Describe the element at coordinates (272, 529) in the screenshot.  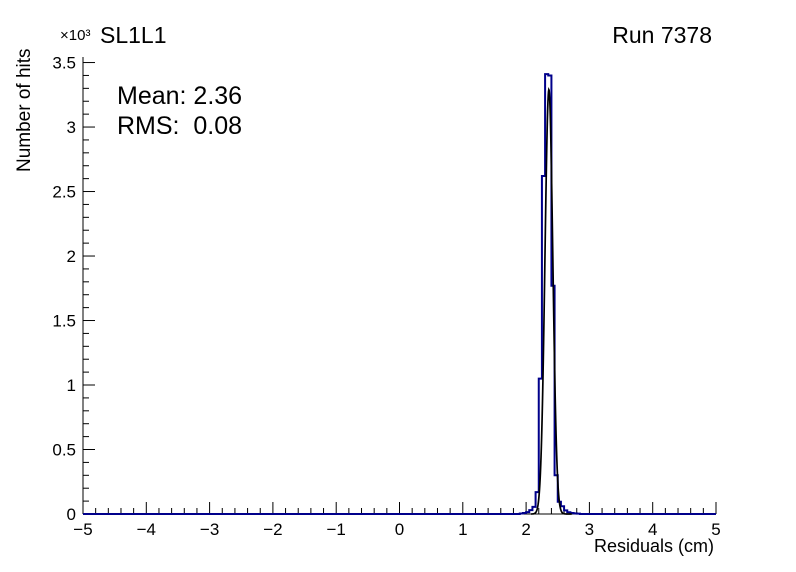
I see `x-tick-label: −2` at that location.